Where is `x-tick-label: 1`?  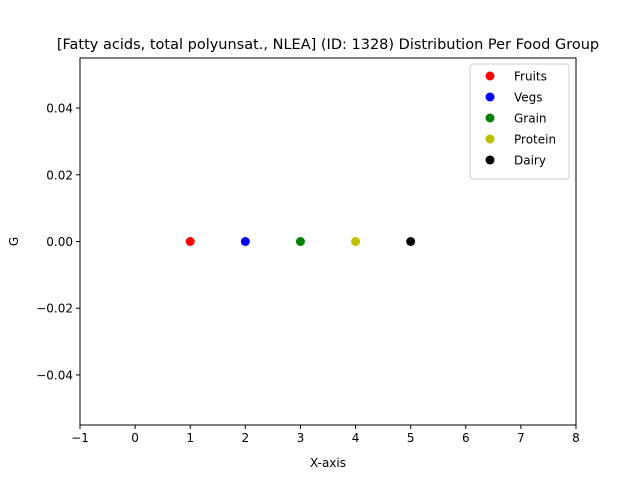 x-tick-label: 1 is located at coordinates (190, 438).